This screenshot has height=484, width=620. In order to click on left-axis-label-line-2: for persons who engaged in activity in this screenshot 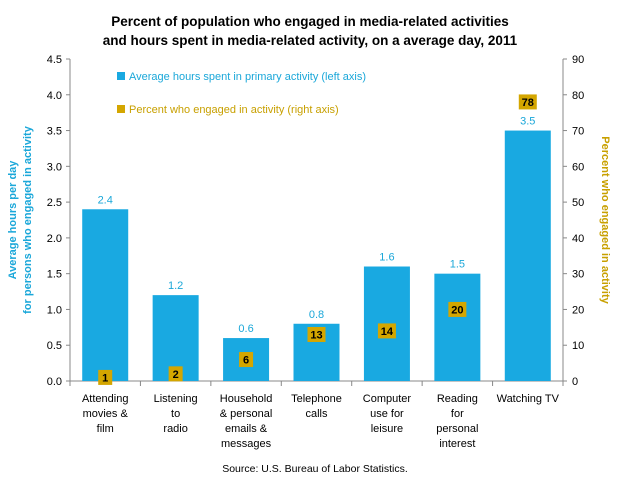, I will do `click(28, 219)`.